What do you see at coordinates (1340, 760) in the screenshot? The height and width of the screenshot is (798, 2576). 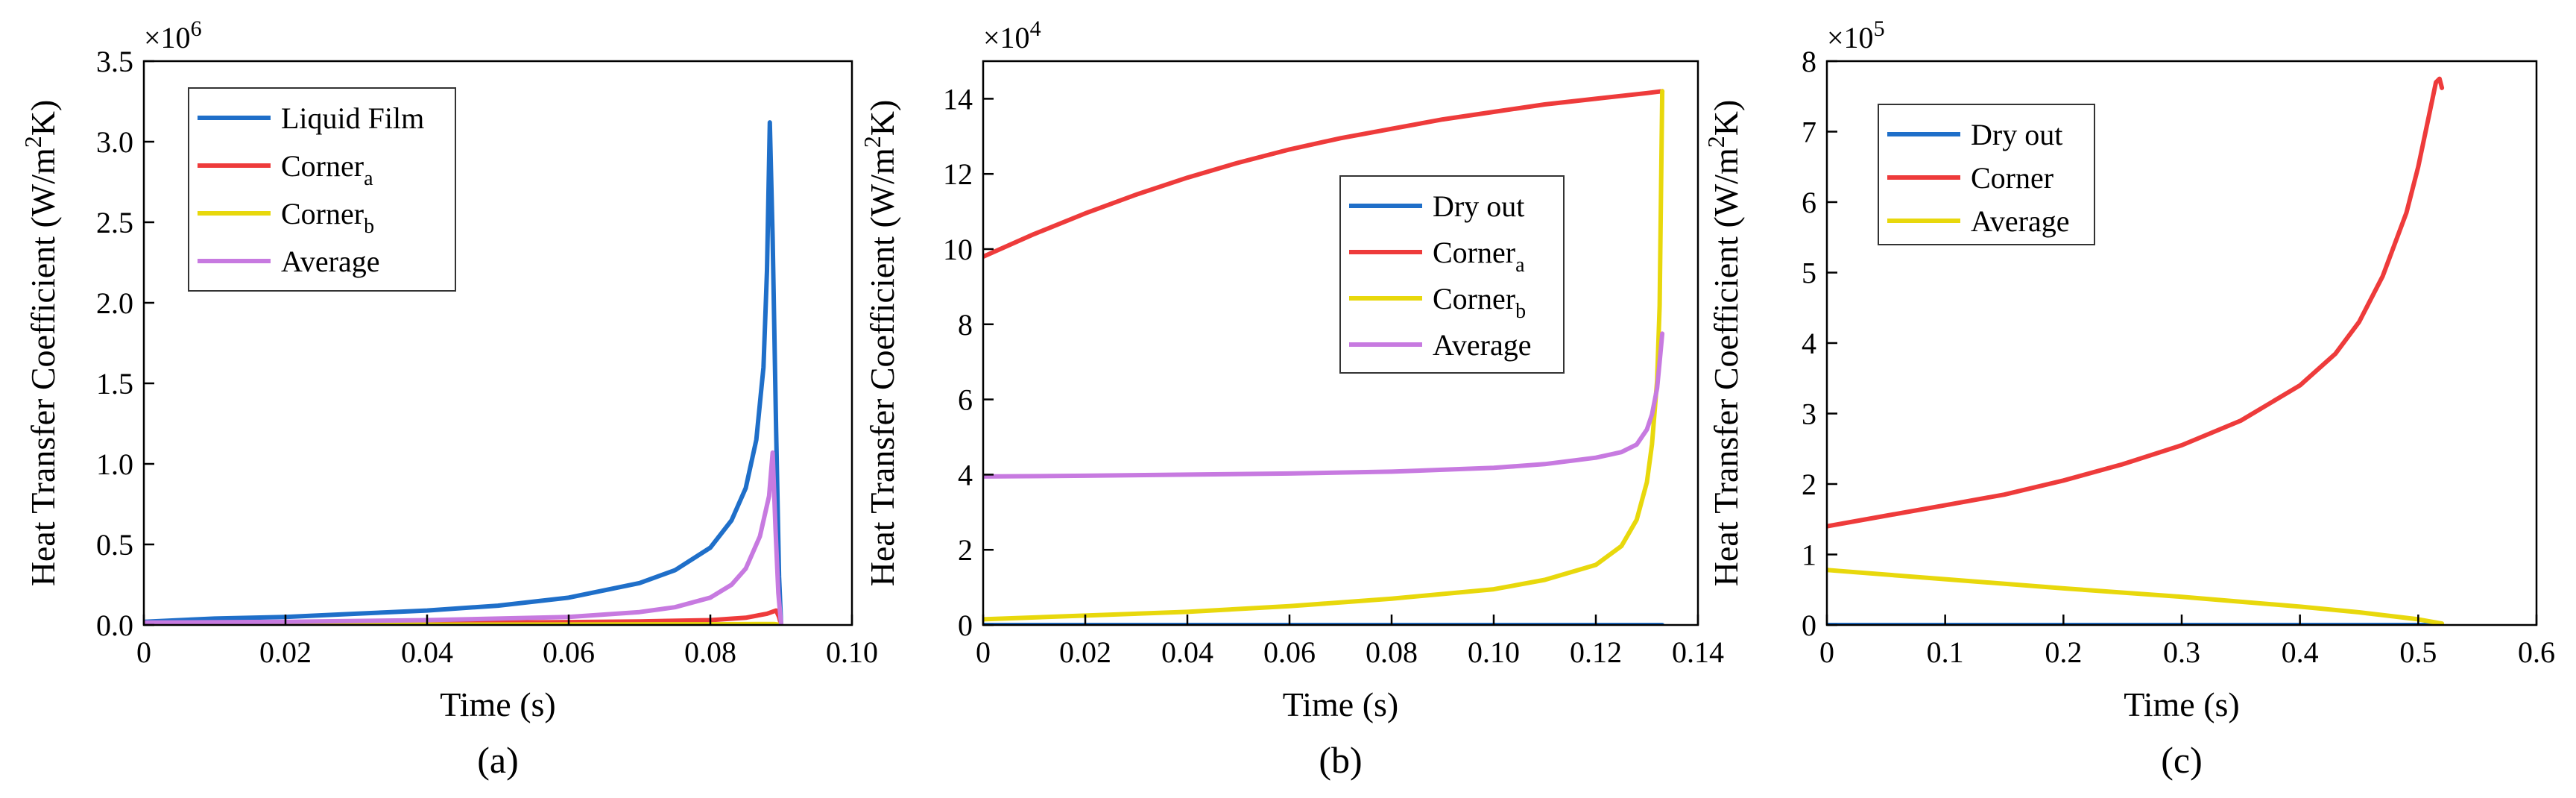 I see `panel-label: (b)` at bounding box center [1340, 760].